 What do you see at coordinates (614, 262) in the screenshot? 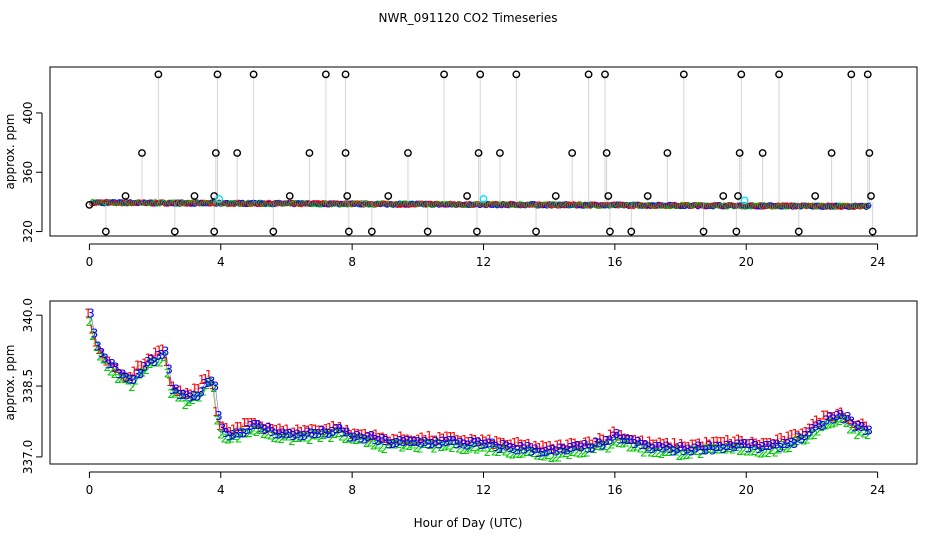
I see `x-tick-label: 16` at bounding box center [614, 262].